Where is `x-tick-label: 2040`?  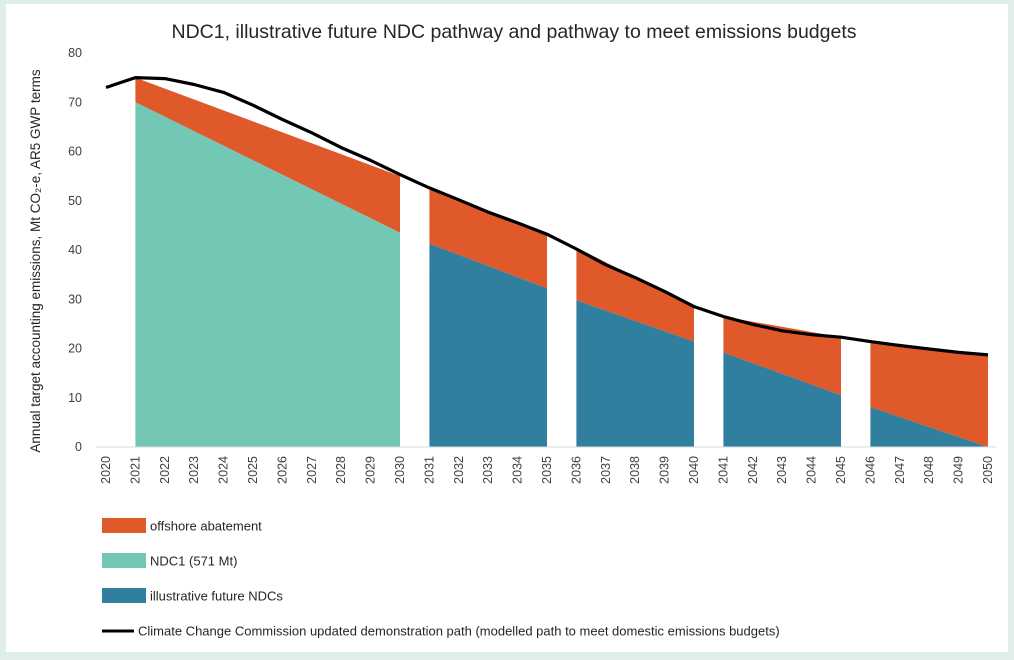
x-tick-label: 2040 is located at coordinates (694, 470).